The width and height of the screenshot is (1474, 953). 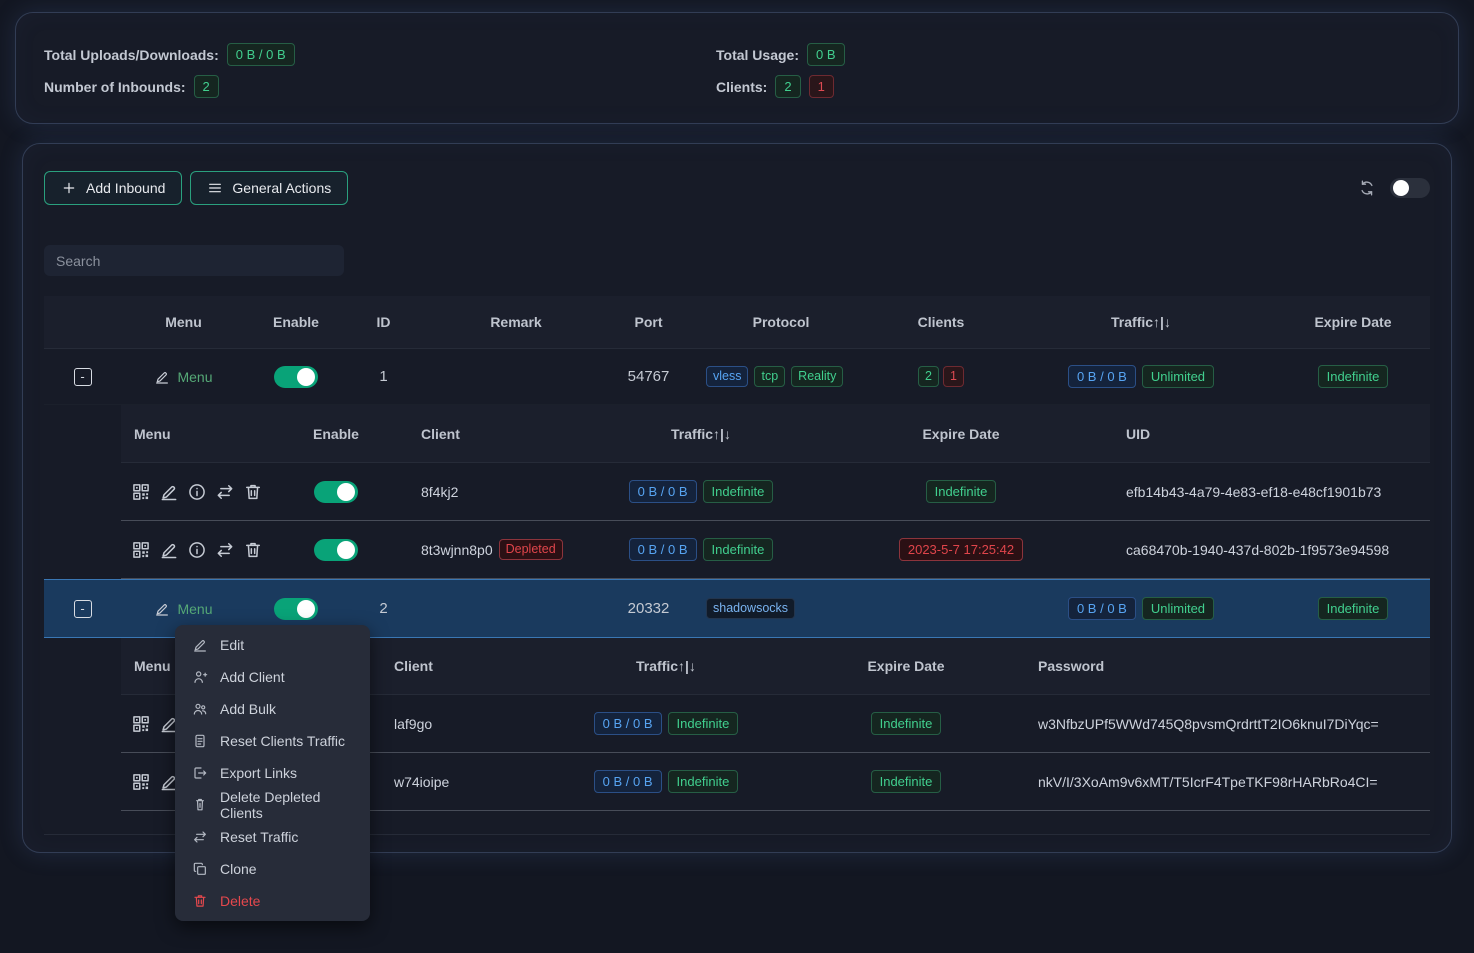 I want to click on add-client-icon, so click(x=200, y=677).